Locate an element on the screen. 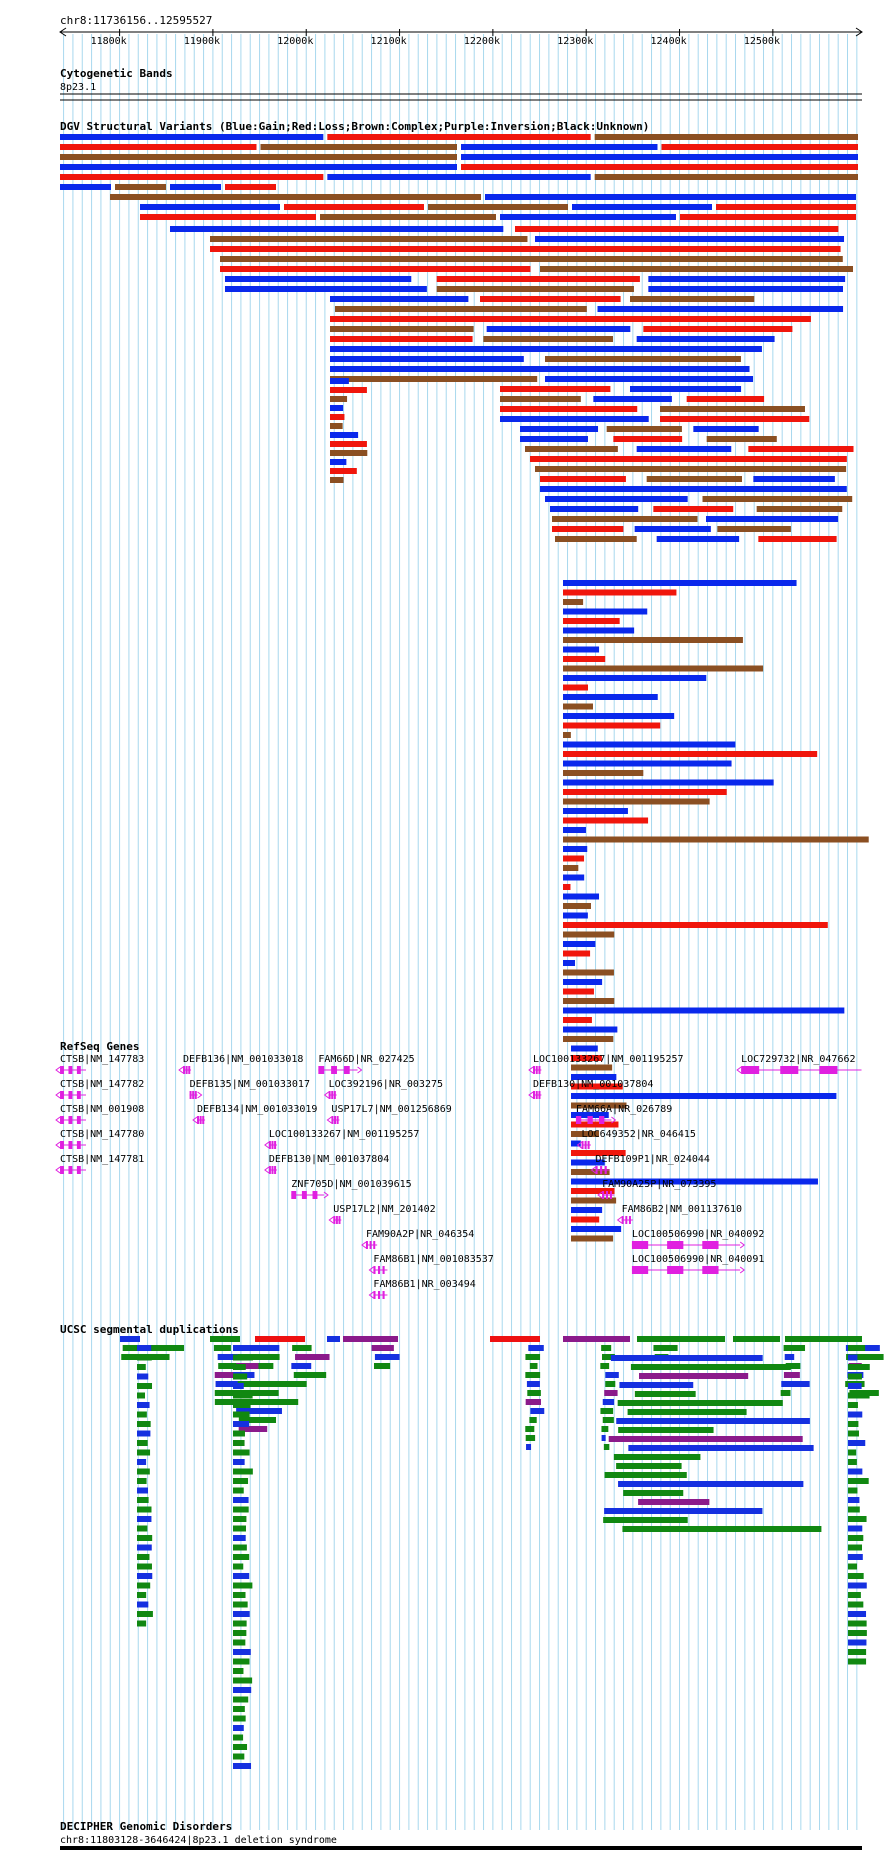  refseq-gene: CTSB|NM_001908 is located at coordinates (99, 1114).